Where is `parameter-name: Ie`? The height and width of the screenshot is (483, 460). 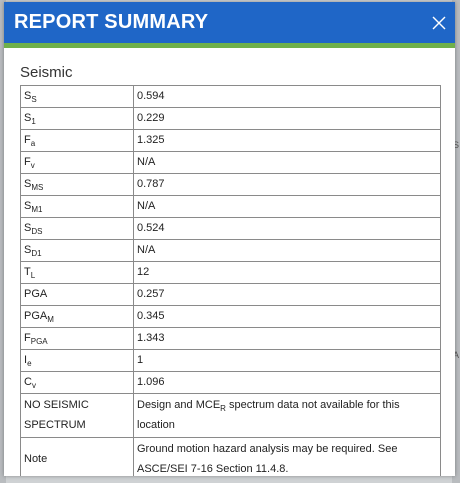 parameter-name: Ie is located at coordinates (77, 360).